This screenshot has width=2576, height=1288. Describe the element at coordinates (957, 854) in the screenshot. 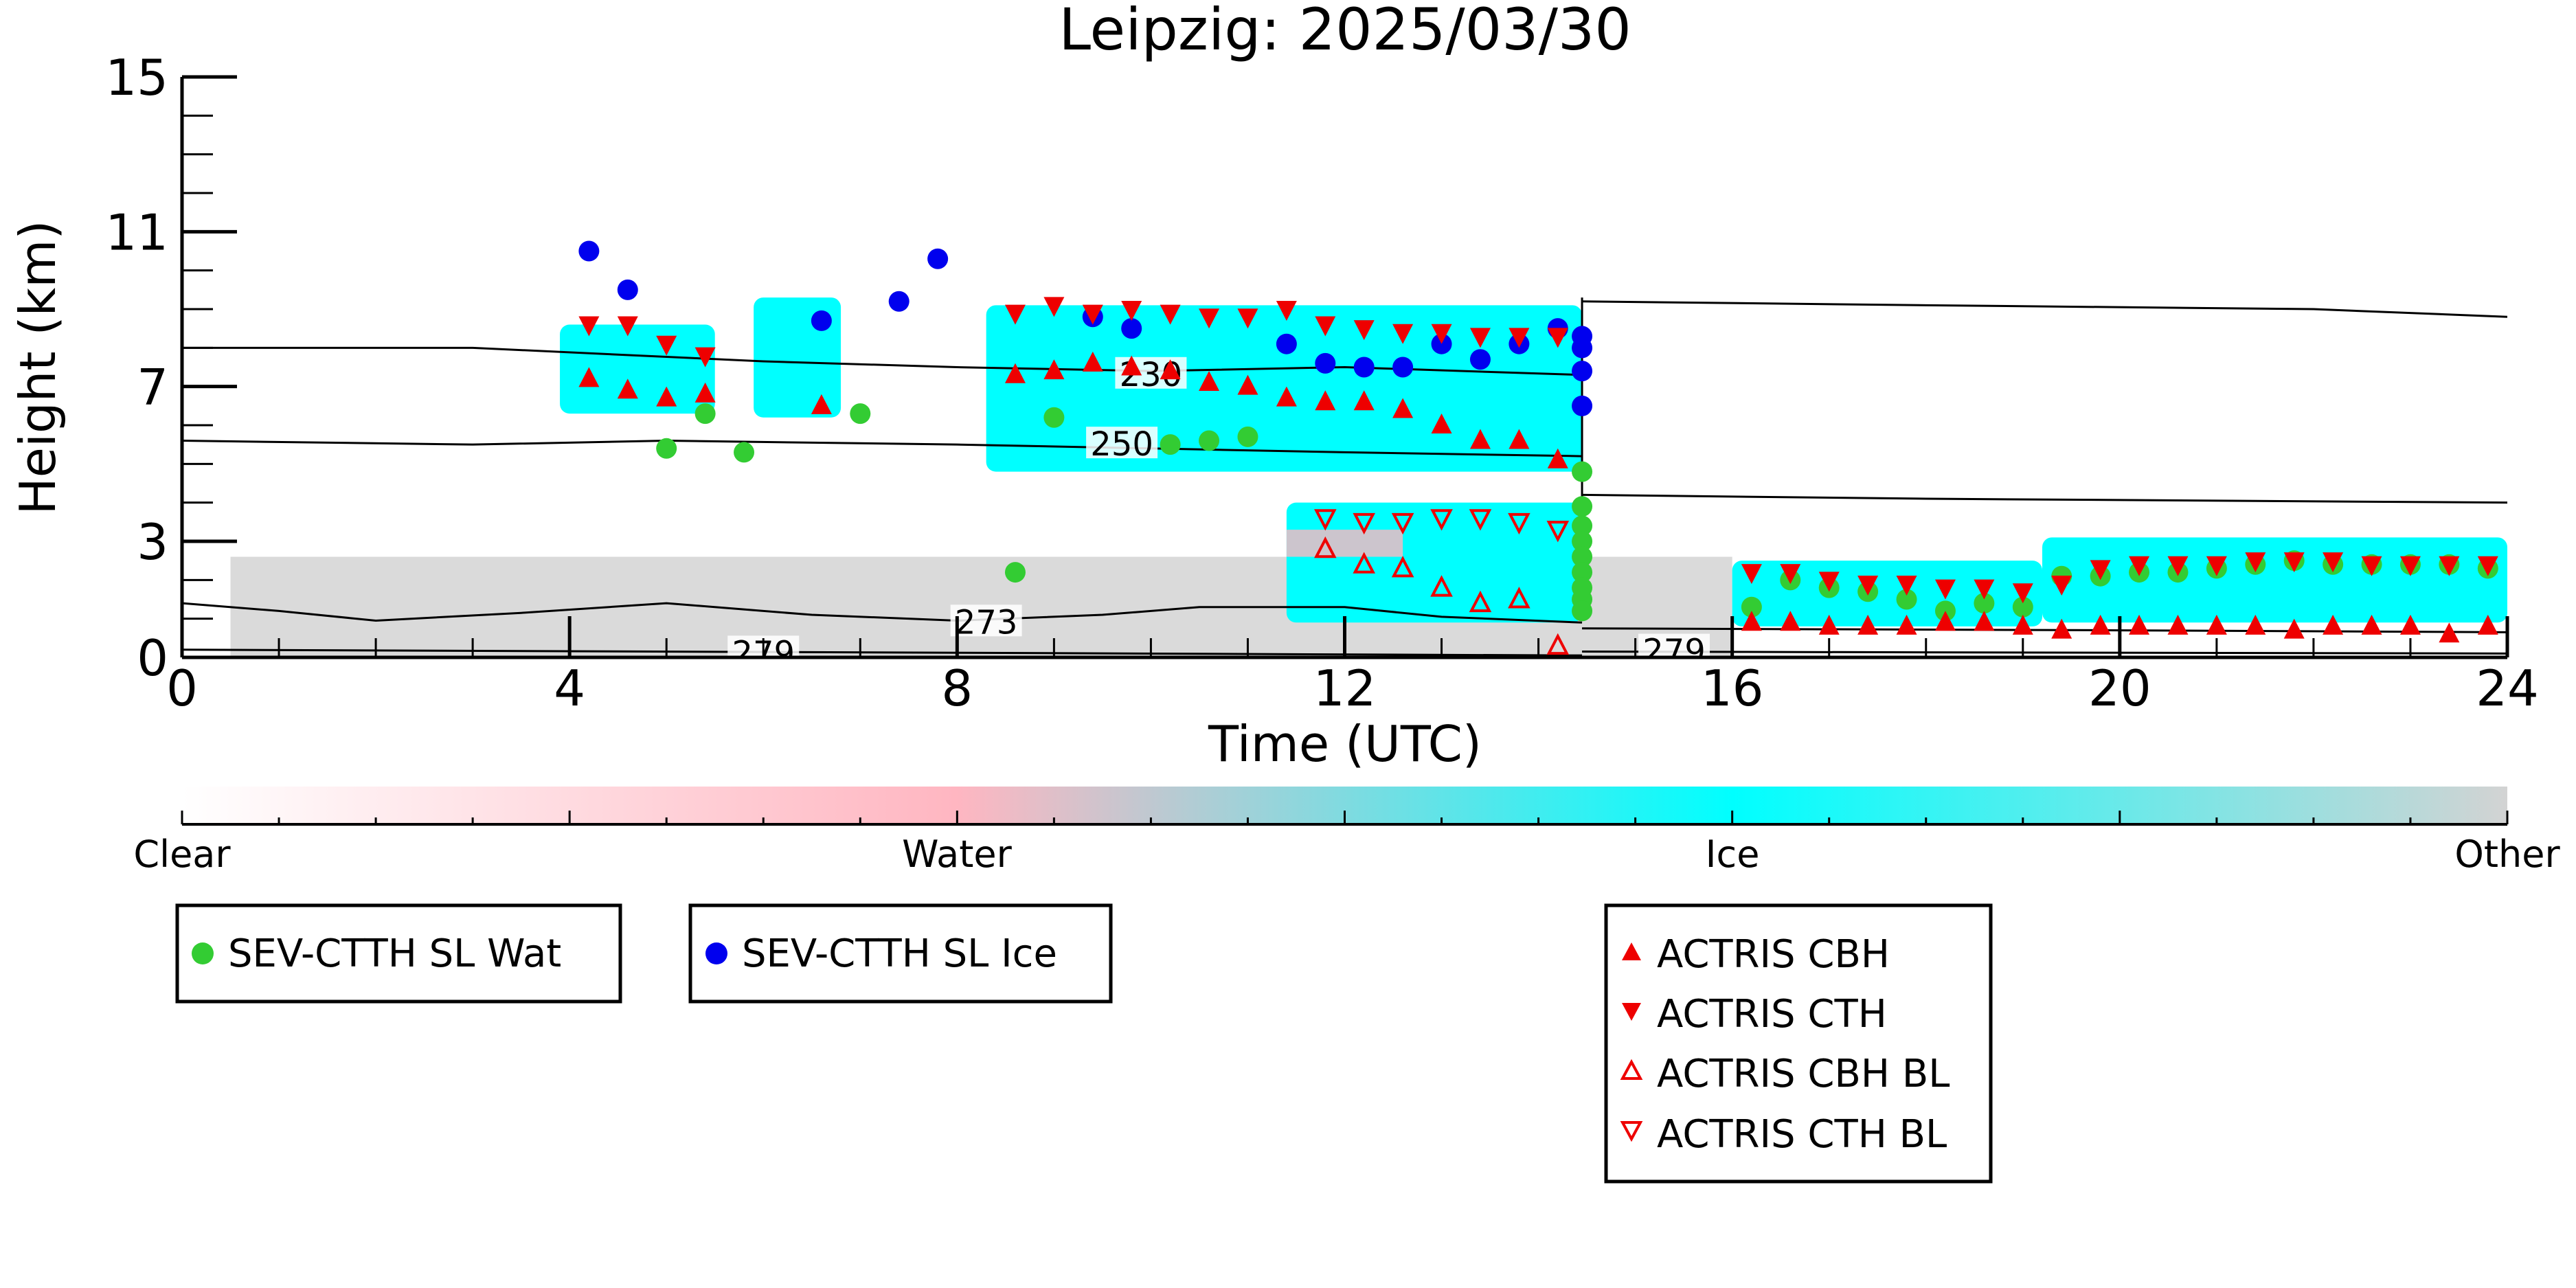

I see `colorbar-label-water: Water` at that location.